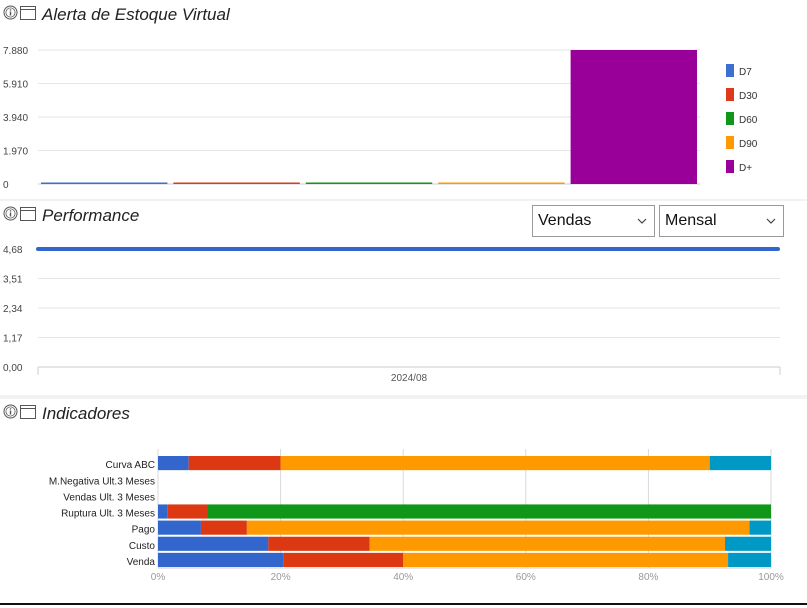 Image resolution: width=807 pixels, height=608 pixels. I want to click on legend-label: D+, so click(745, 168).